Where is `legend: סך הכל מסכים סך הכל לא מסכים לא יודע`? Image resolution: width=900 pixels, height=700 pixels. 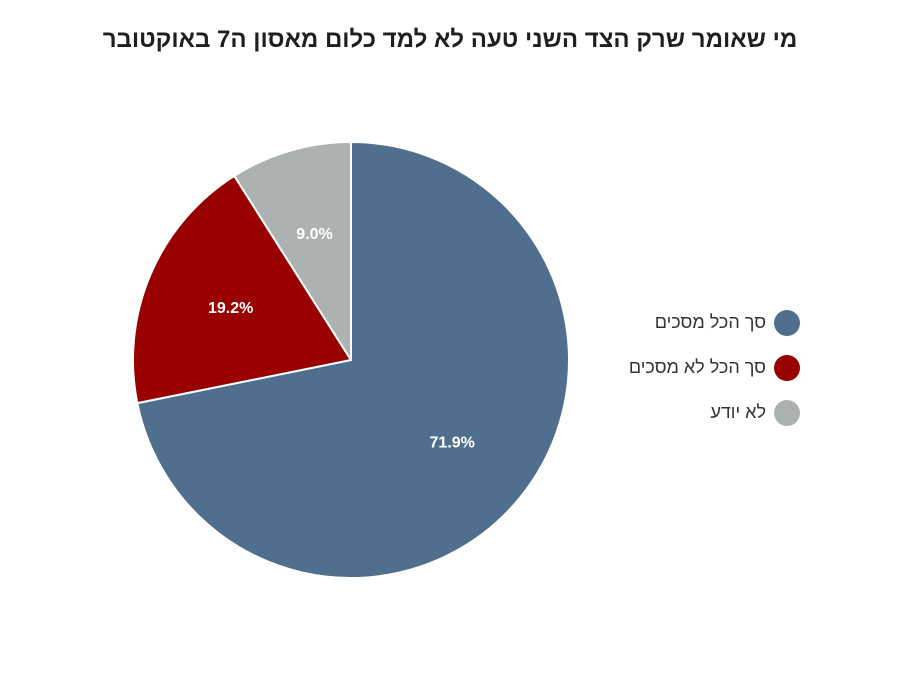 legend: סך הכל מסכים סך הכל לא מסכים לא יודע is located at coordinates (714, 367).